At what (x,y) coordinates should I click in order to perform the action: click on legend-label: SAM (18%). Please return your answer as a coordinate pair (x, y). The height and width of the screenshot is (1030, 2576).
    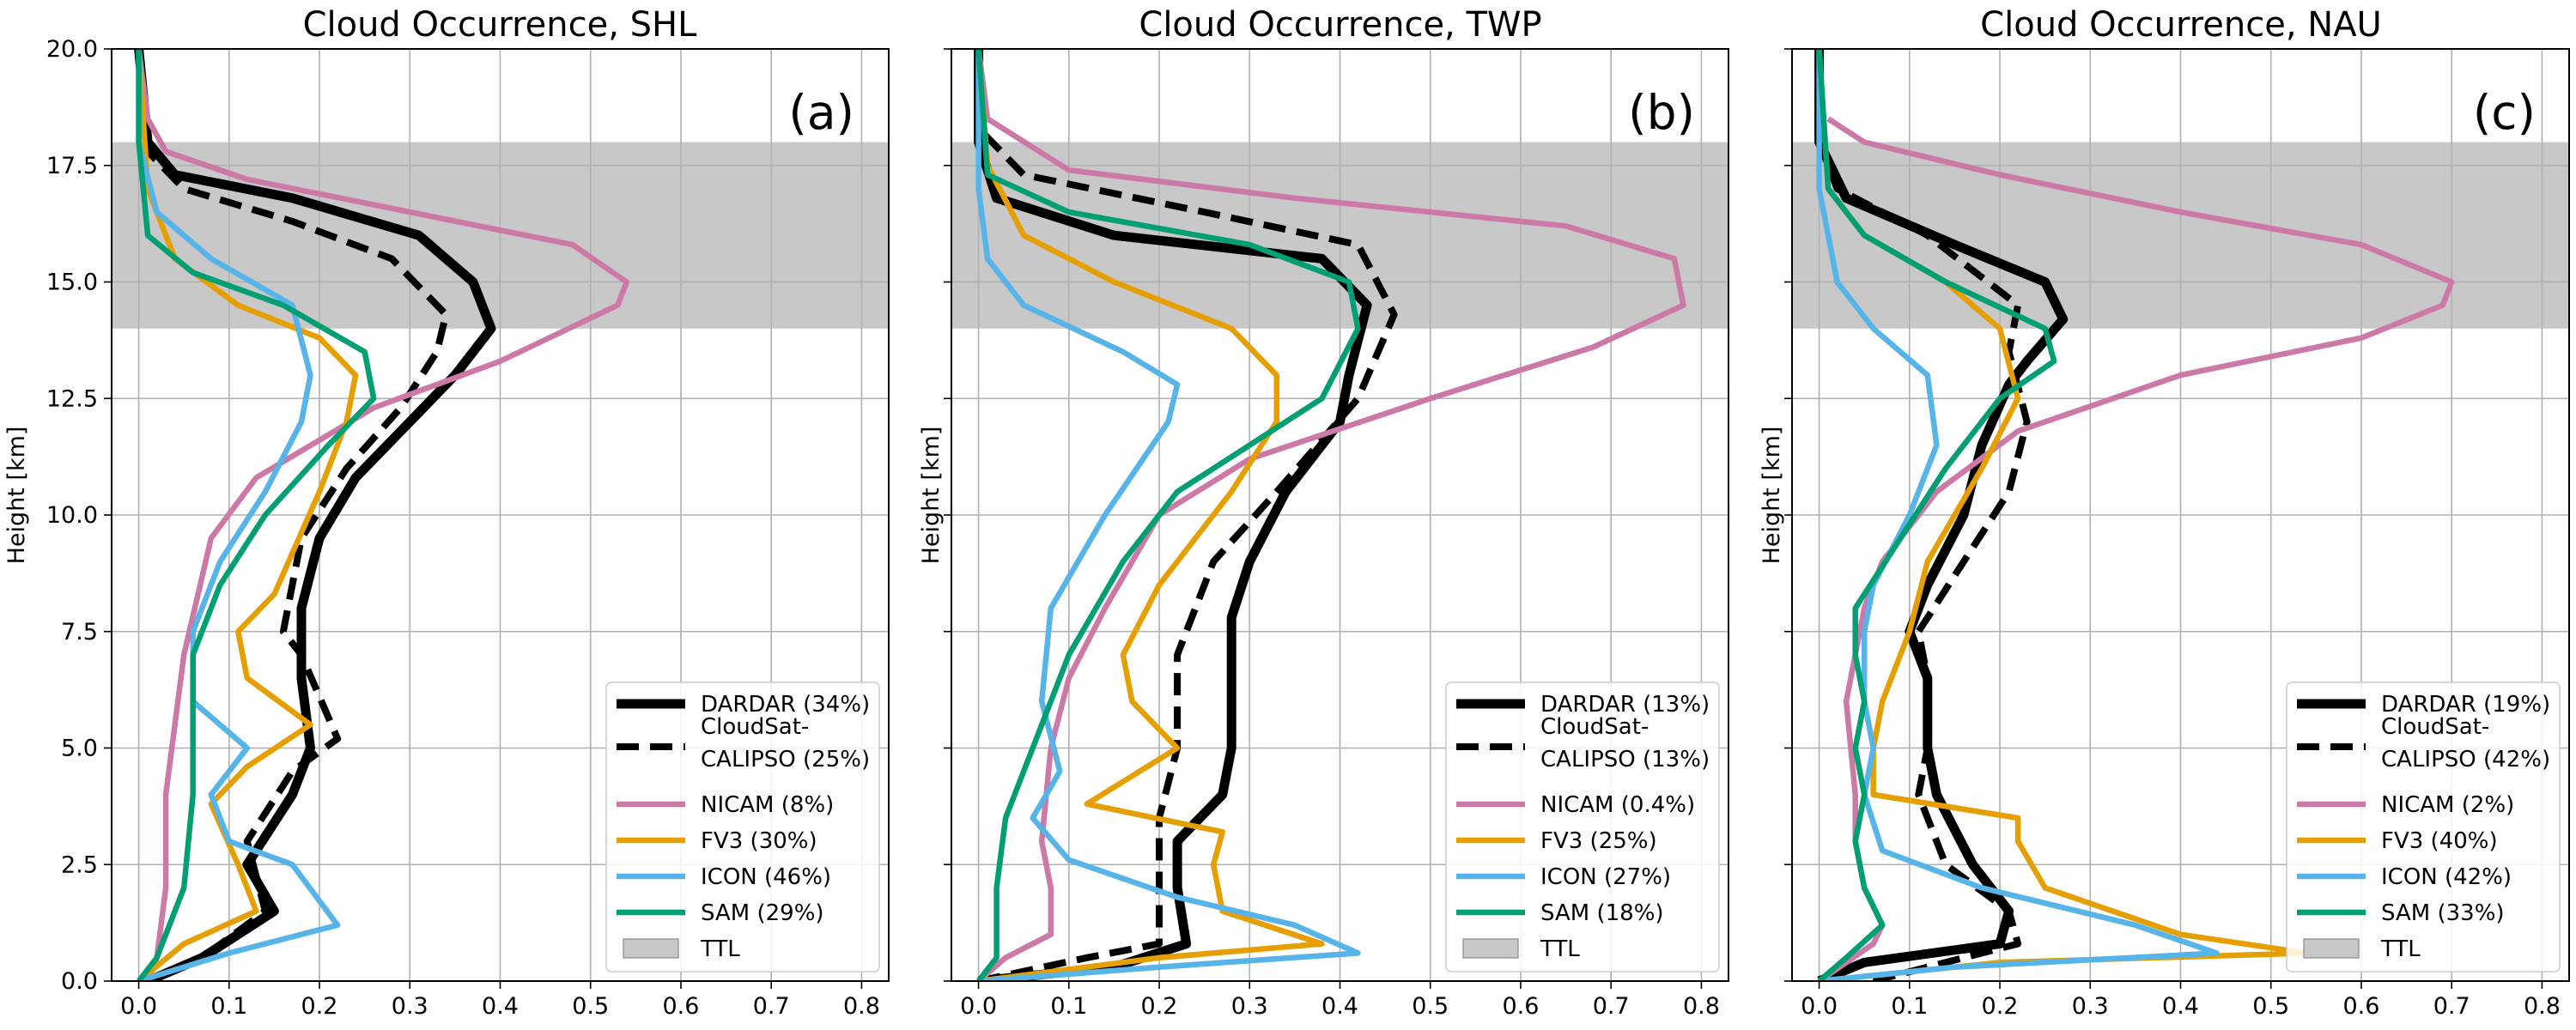
    Looking at the image, I should click on (1602, 913).